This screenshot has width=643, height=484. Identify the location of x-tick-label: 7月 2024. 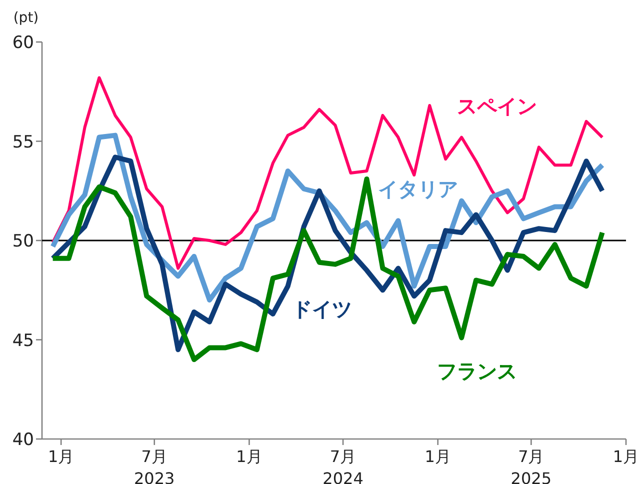
(343, 465).